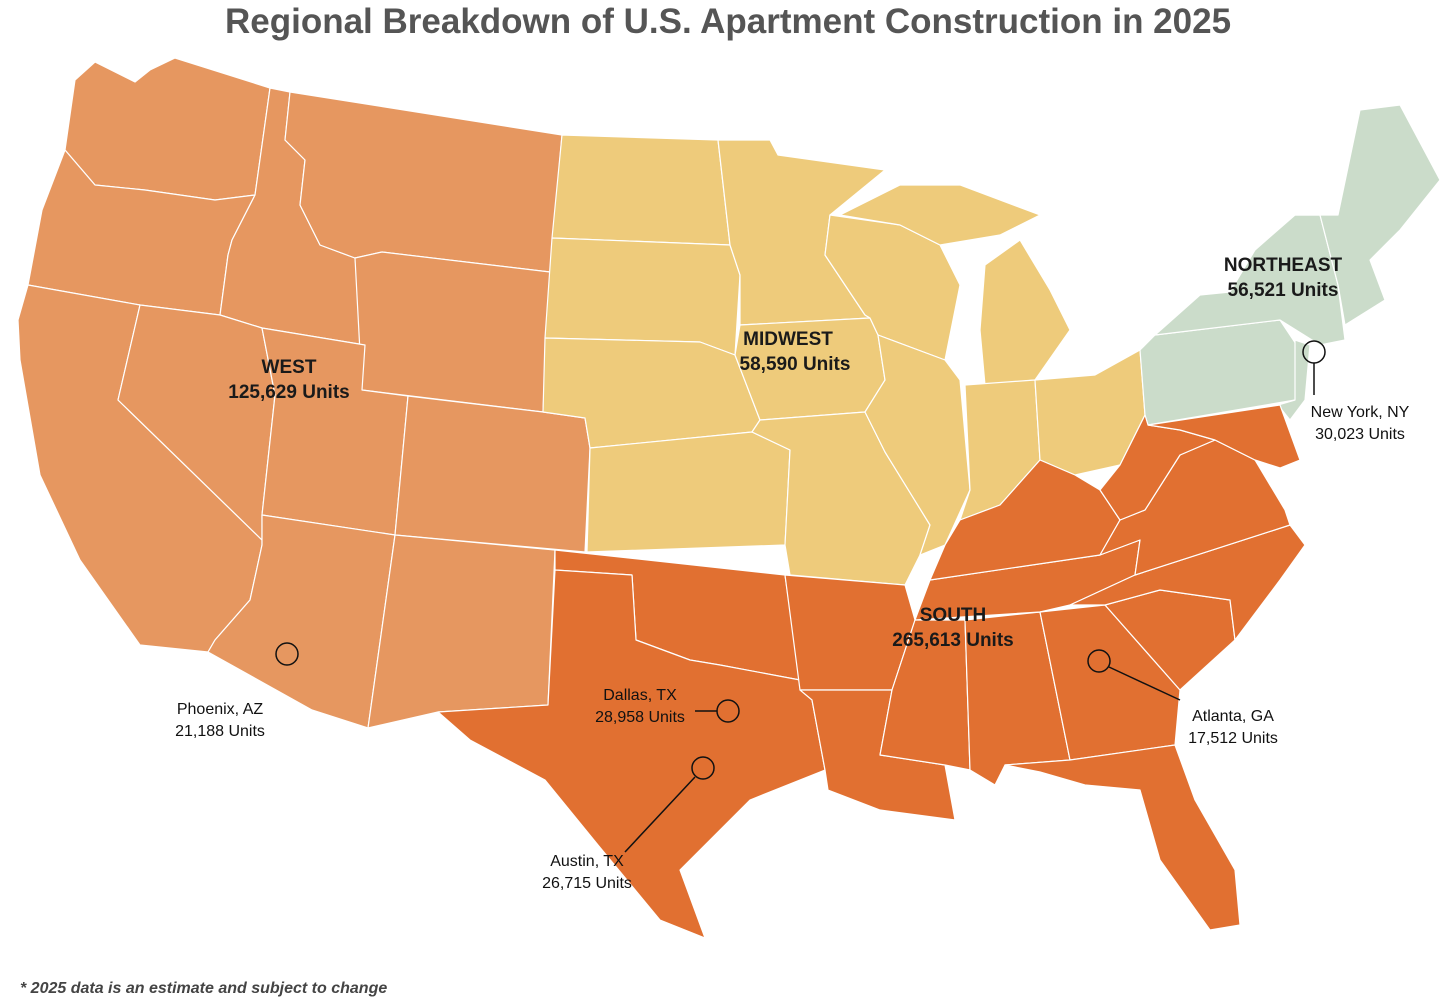 The width and height of the screenshot is (1456, 1008). Describe the element at coordinates (641, 190) in the screenshot. I see `state-north-dakota` at that location.